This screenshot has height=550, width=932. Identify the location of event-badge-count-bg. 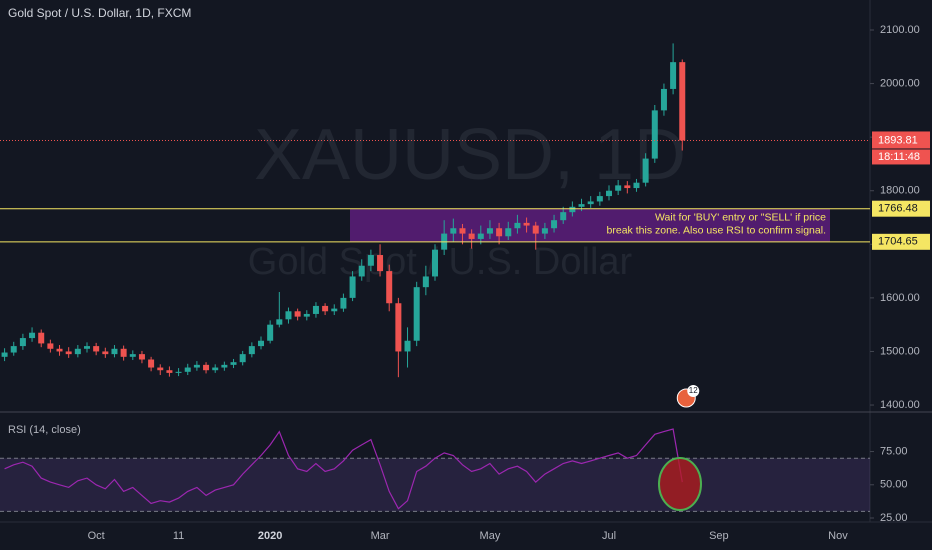
(693, 391).